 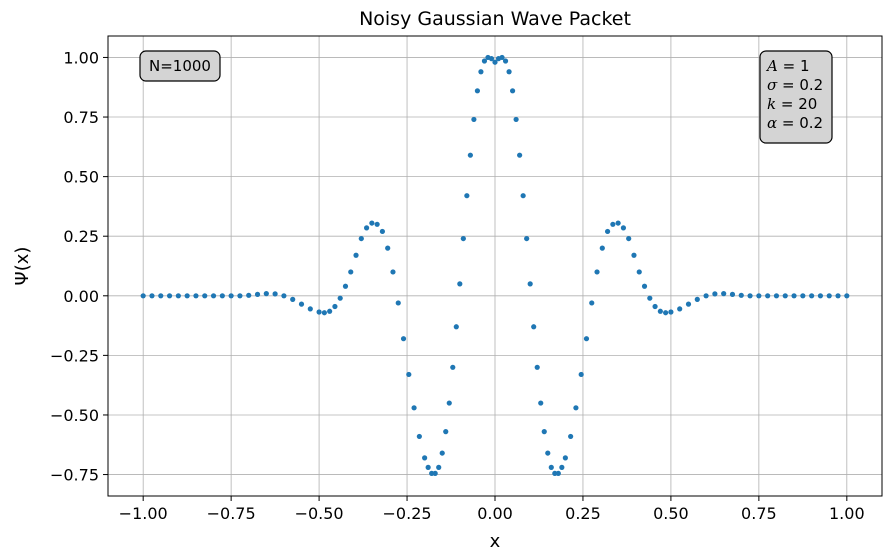 I want to click on n-annotation-box: N=1000, so click(x=180, y=66).